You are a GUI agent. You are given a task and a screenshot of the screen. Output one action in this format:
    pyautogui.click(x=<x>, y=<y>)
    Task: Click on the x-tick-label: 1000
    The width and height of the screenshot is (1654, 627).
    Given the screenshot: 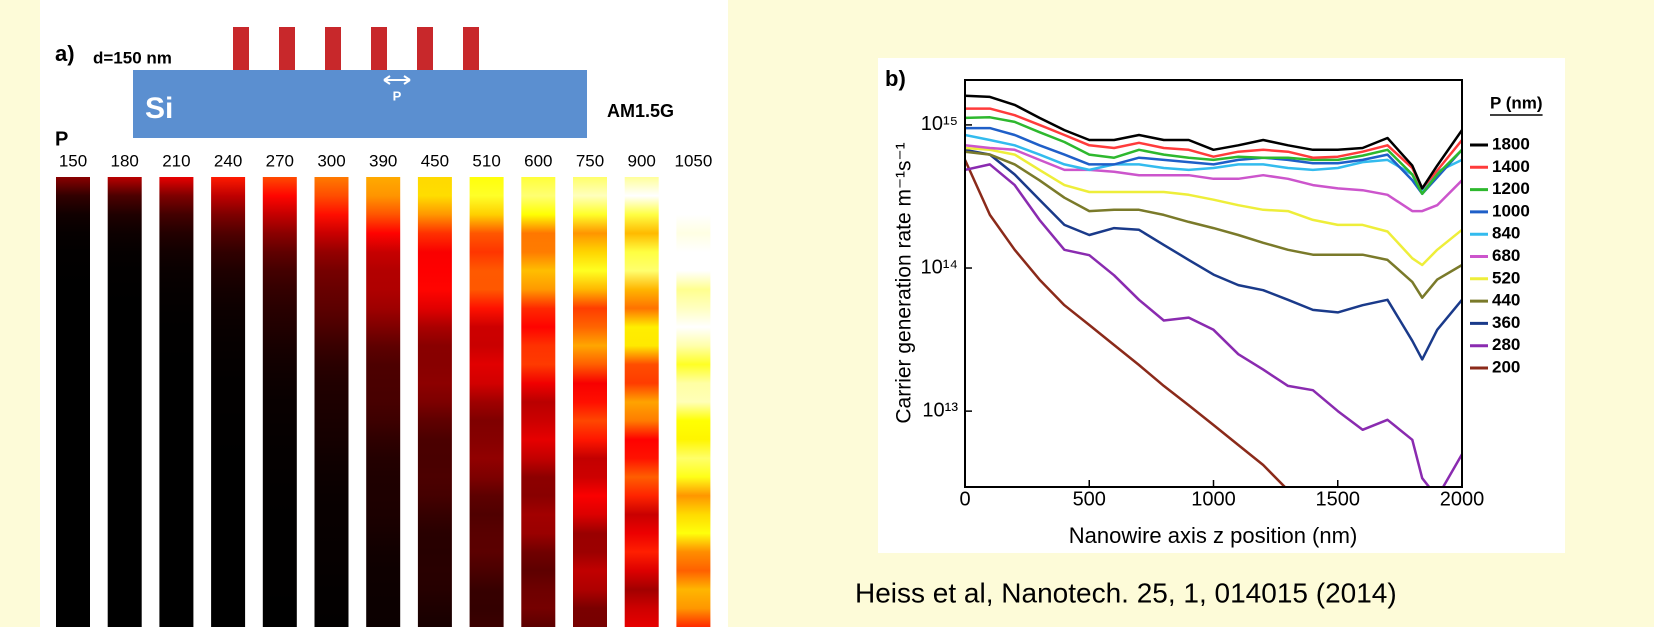 What is the action you would take?
    pyautogui.click(x=1213, y=499)
    